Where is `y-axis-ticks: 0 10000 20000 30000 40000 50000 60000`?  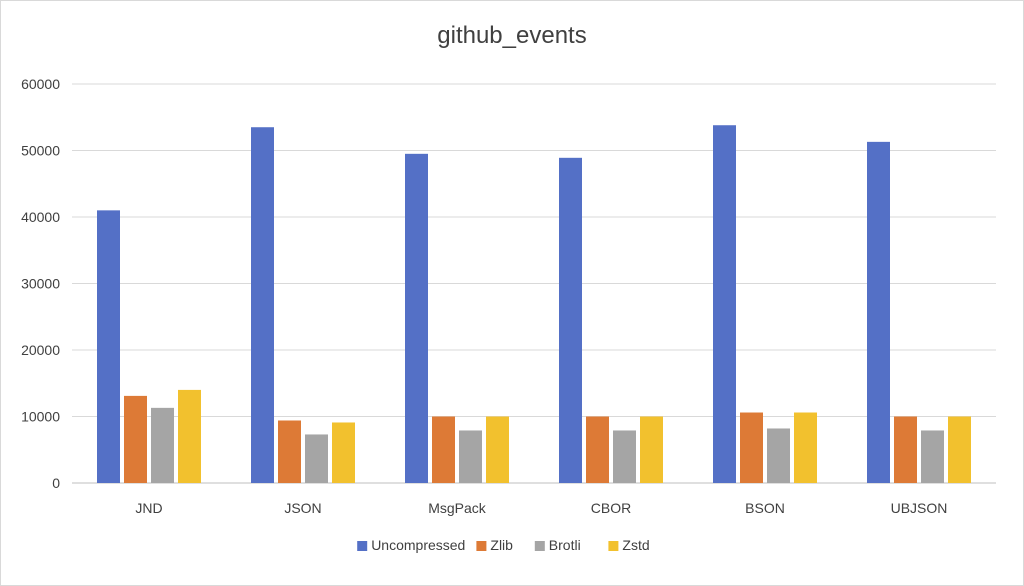
y-axis-ticks: 0 10000 20000 30000 40000 50000 60000 is located at coordinates (40, 283).